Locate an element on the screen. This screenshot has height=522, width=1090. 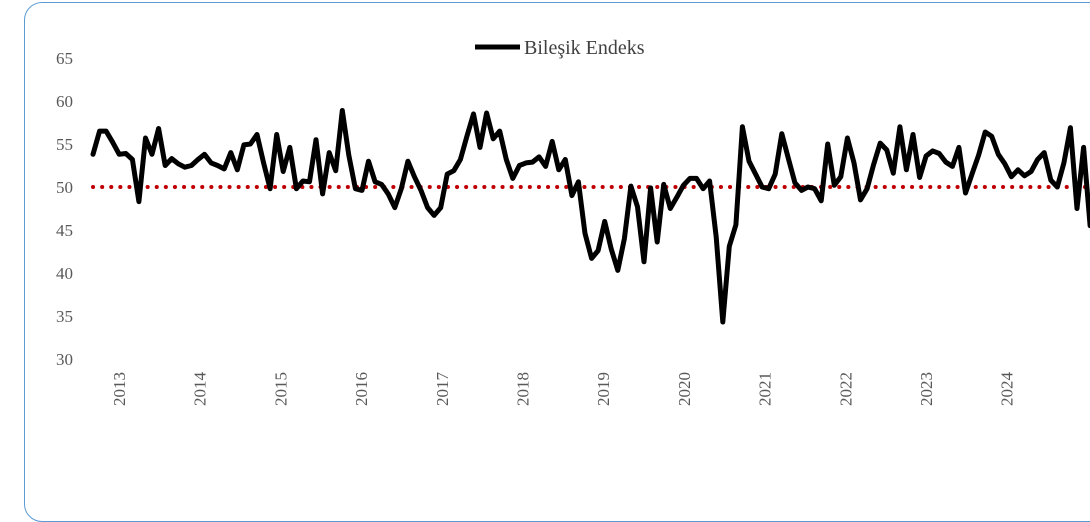
x-tick-label: 2015 is located at coordinates (280, 389).